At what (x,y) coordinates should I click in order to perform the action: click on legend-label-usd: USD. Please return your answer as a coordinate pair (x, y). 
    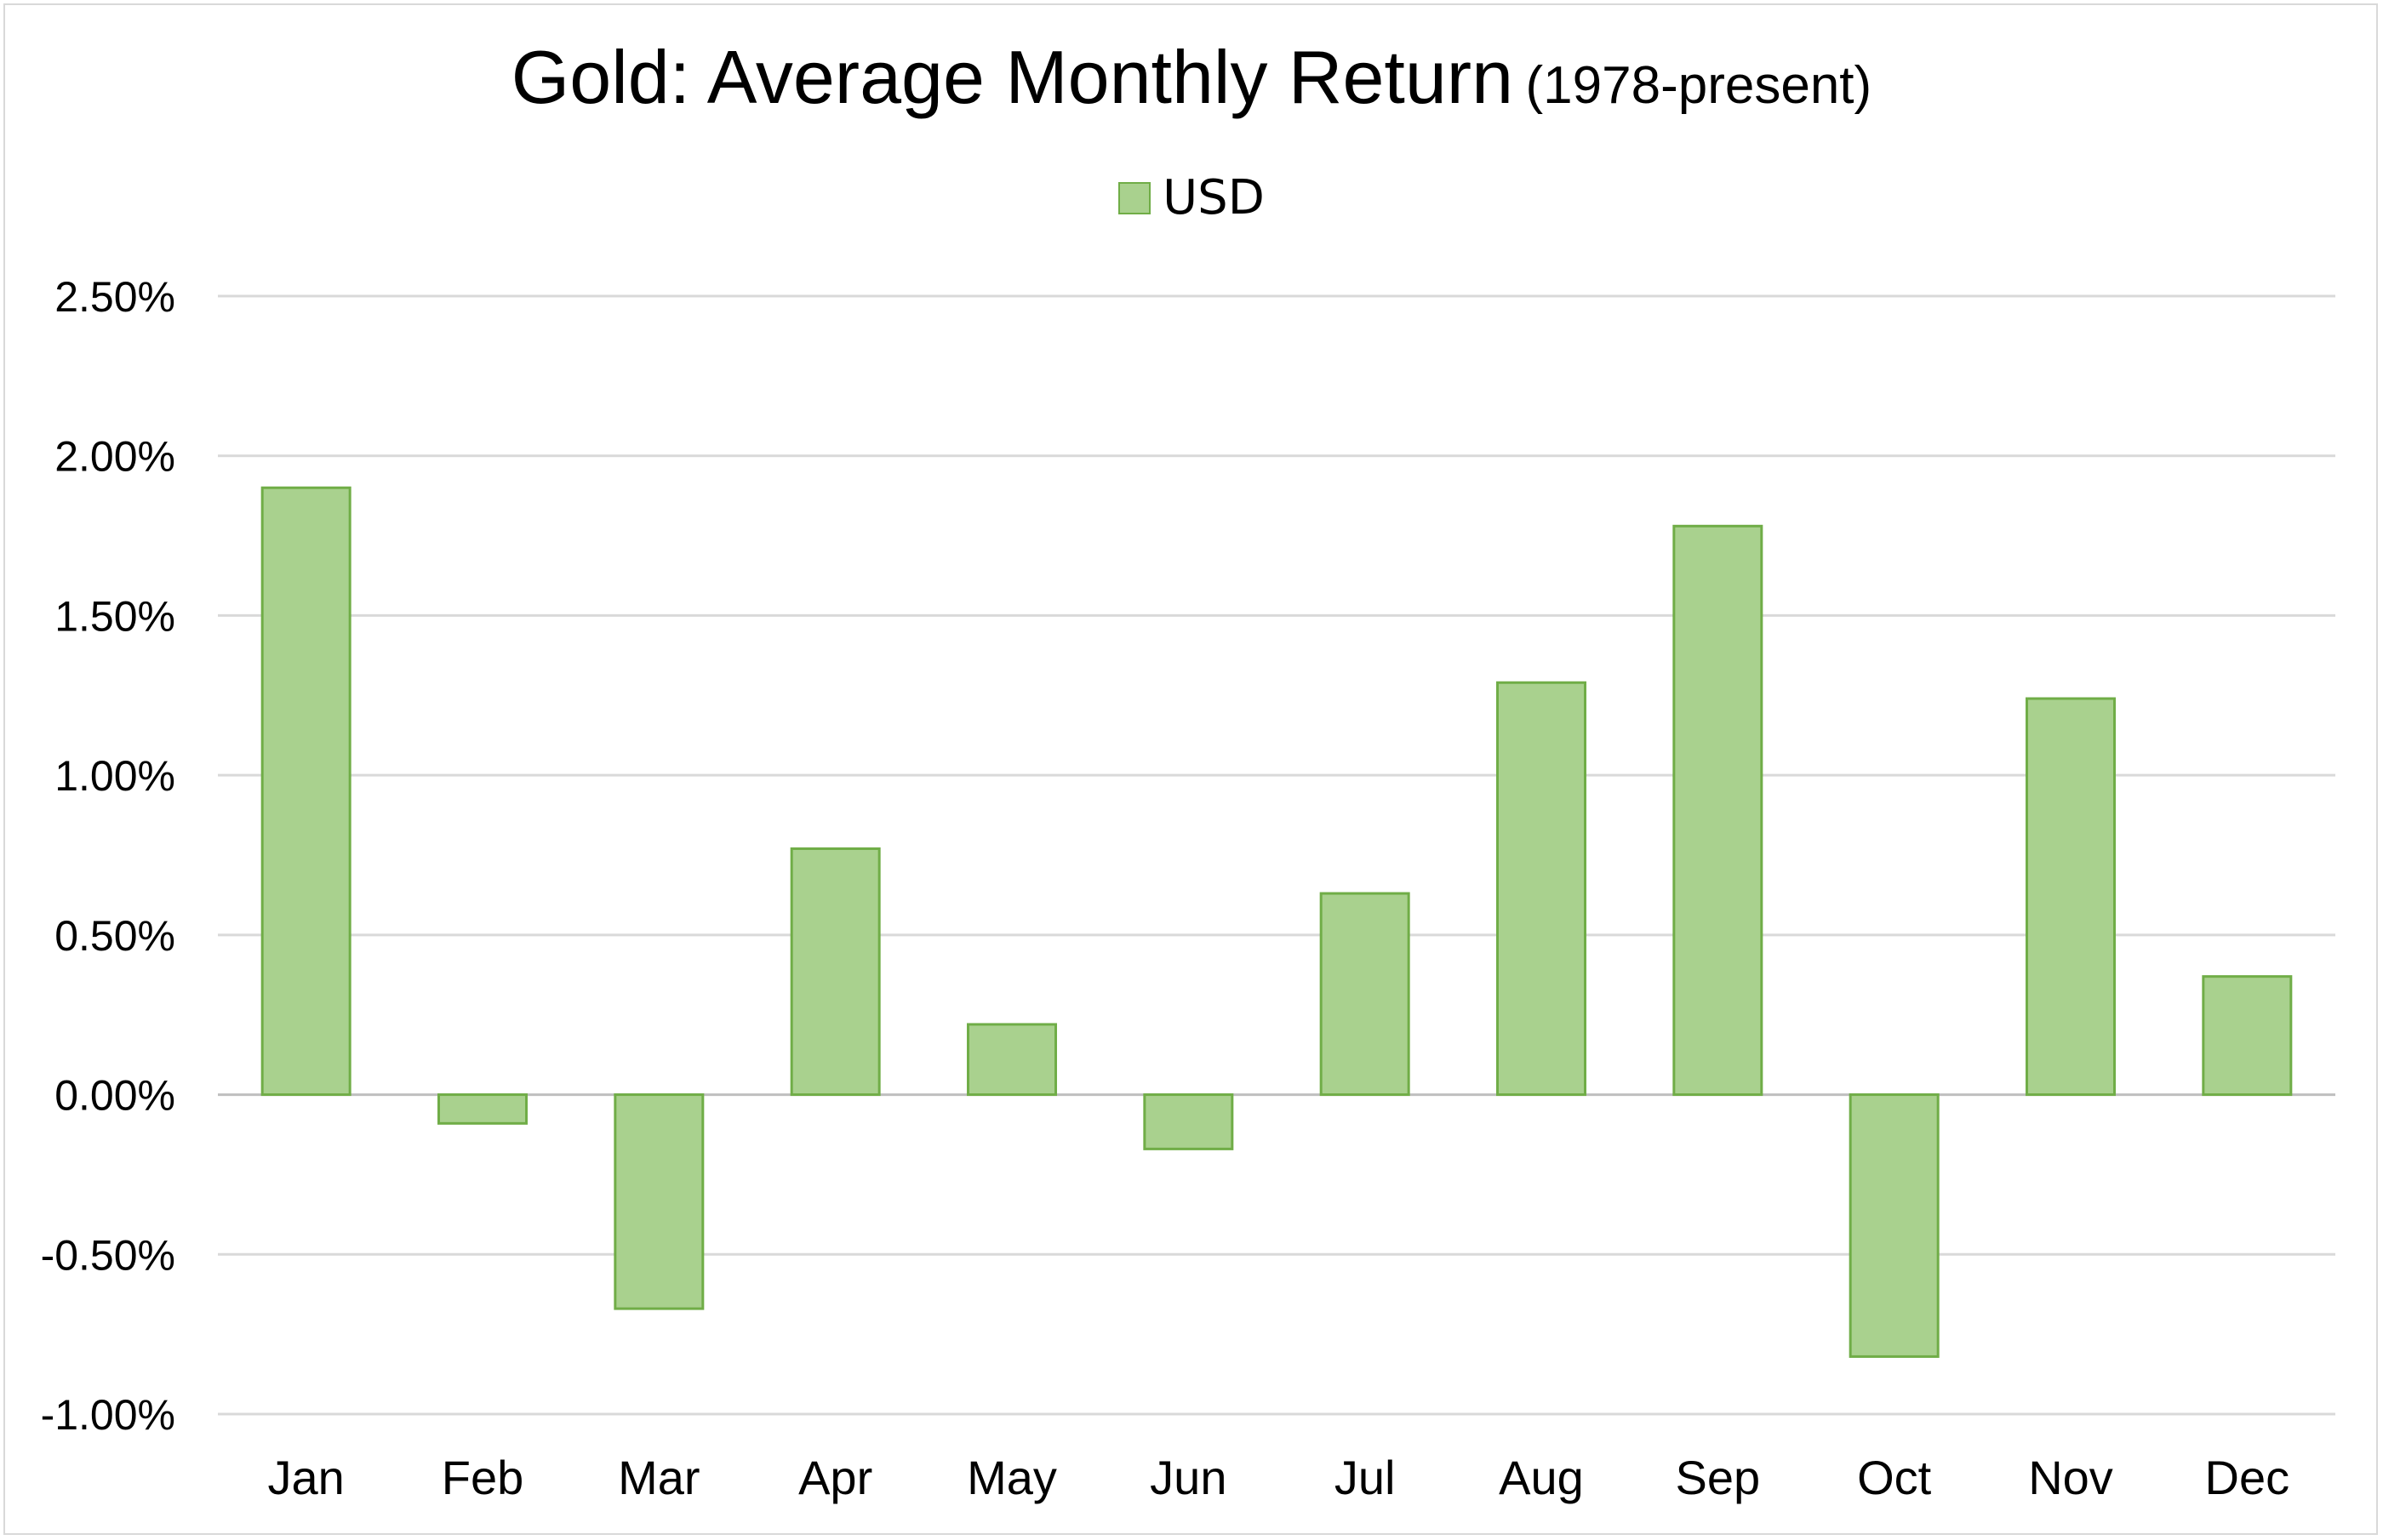
    Looking at the image, I should click on (1214, 197).